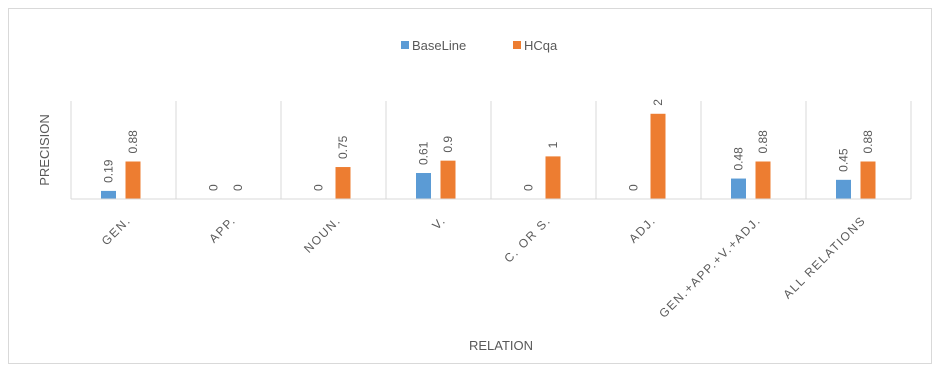 The image size is (942, 371). What do you see at coordinates (642, 229) in the screenshot?
I see `x-tick-label-5: ADJ.` at bounding box center [642, 229].